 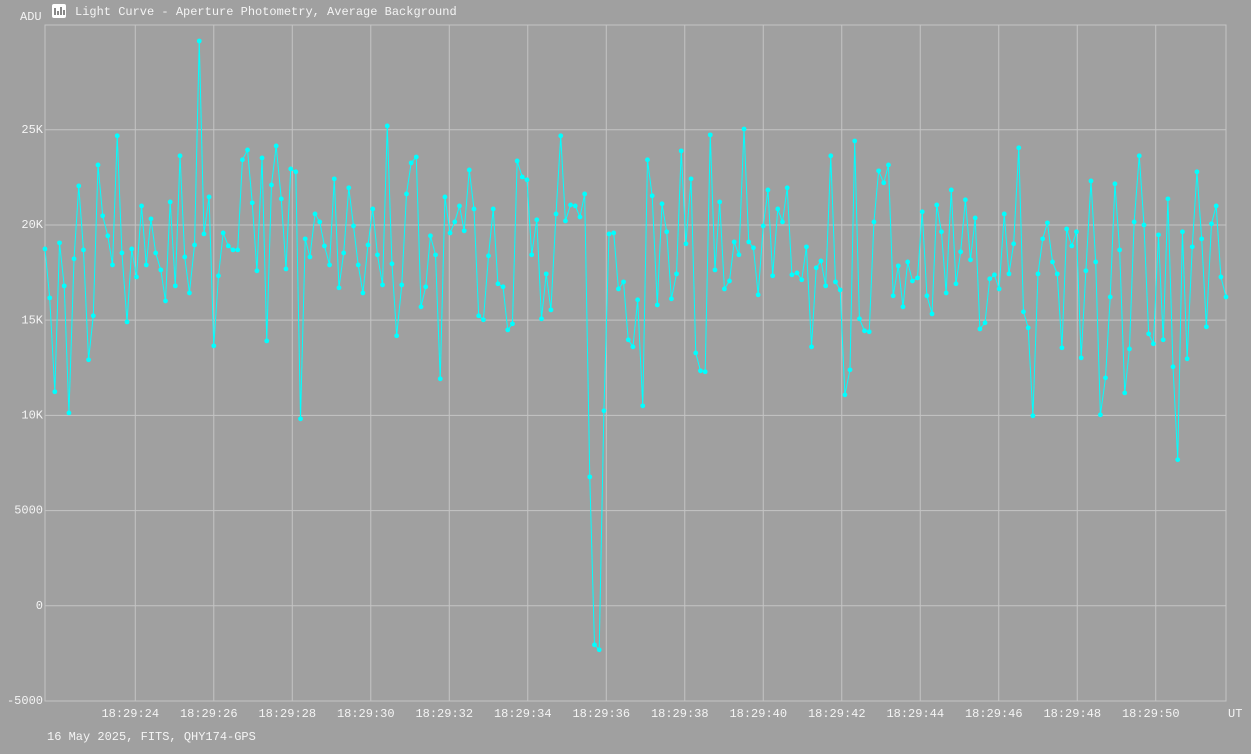 What do you see at coordinates (1151, 714) in the screenshot?
I see `x-tick-label: 18:29:50` at bounding box center [1151, 714].